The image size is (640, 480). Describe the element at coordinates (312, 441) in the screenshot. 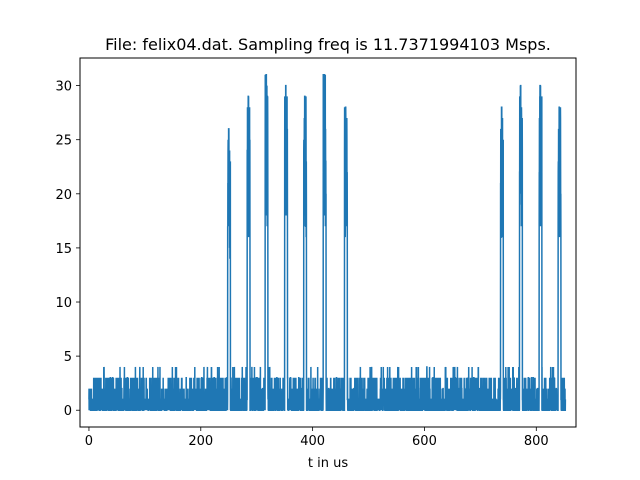

I see `x-tick-label: 400` at that location.